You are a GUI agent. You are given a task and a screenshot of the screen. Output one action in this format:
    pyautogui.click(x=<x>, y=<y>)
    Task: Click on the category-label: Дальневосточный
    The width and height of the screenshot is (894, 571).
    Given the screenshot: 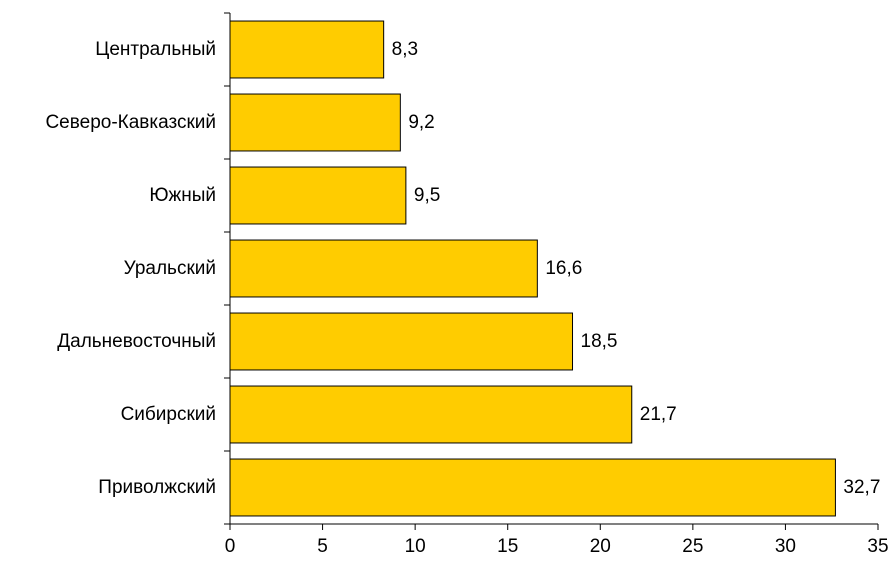 What is the action you would take?
    pyautogui.click(x=136, y=341)
    